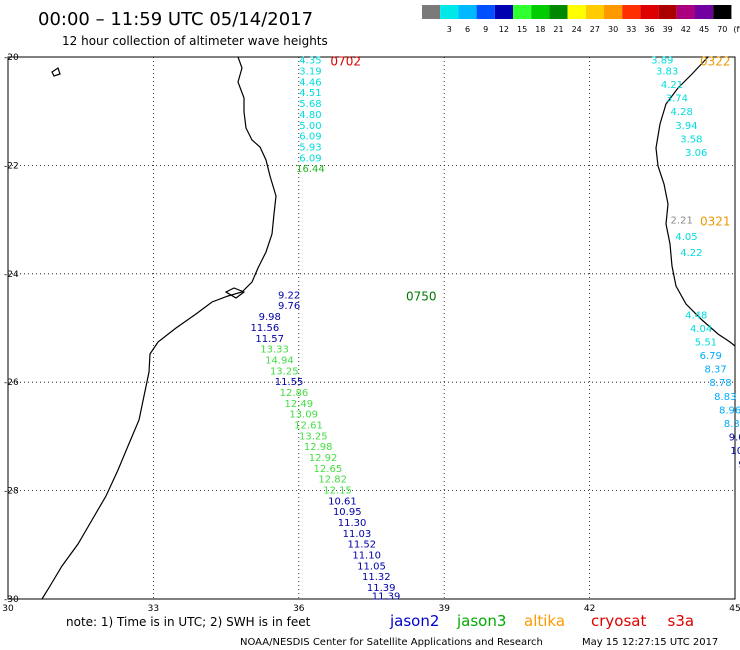  Describe the element at coordinates (711, 356) in the screenshot. I see `swh-reading: 6.79` at that location.